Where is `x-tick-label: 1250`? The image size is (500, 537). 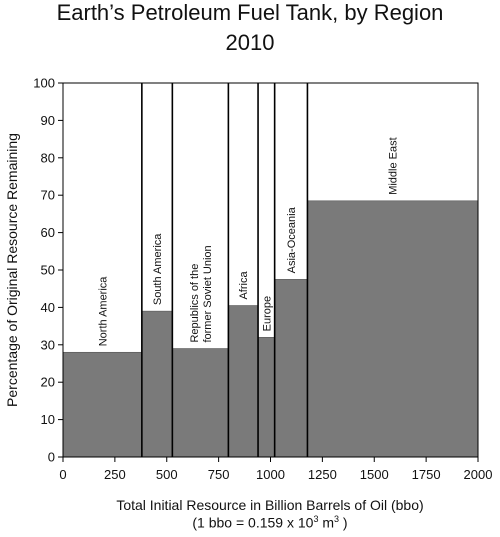
x-tick-label: 1250 is located at coordinates (322, 474).